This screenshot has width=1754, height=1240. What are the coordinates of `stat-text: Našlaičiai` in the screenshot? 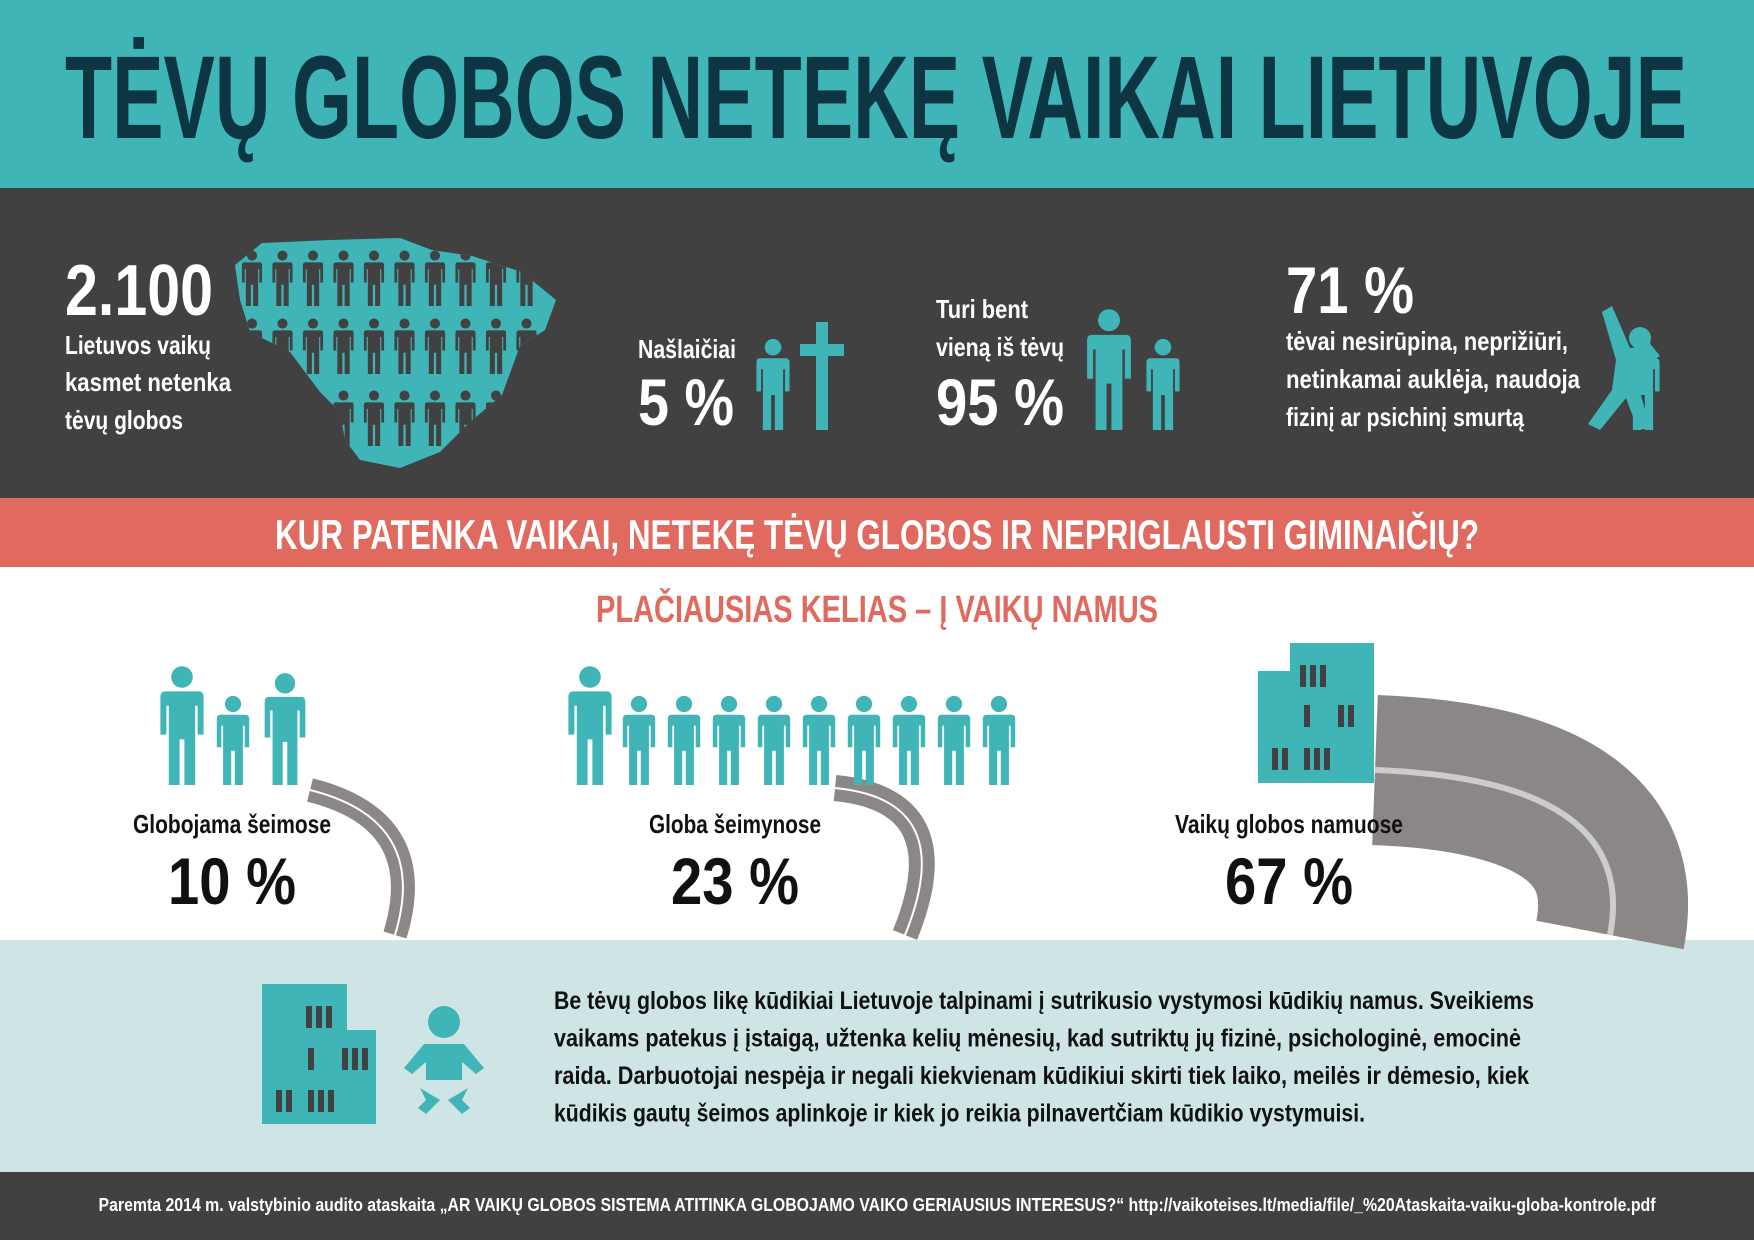 It's located at (687, 349).